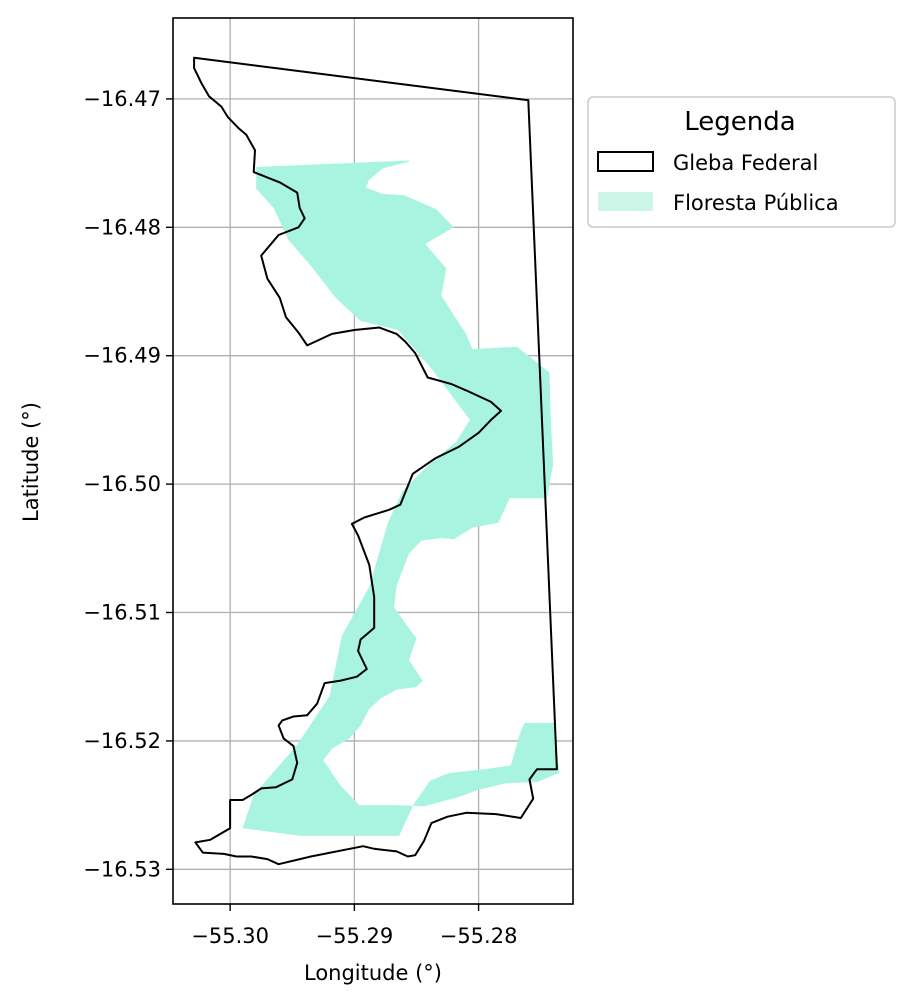  What do you see at coordinates (355, 936) in the screenshot?
I see `x-tick-label: −55.29` at bounding box center [355, 936].